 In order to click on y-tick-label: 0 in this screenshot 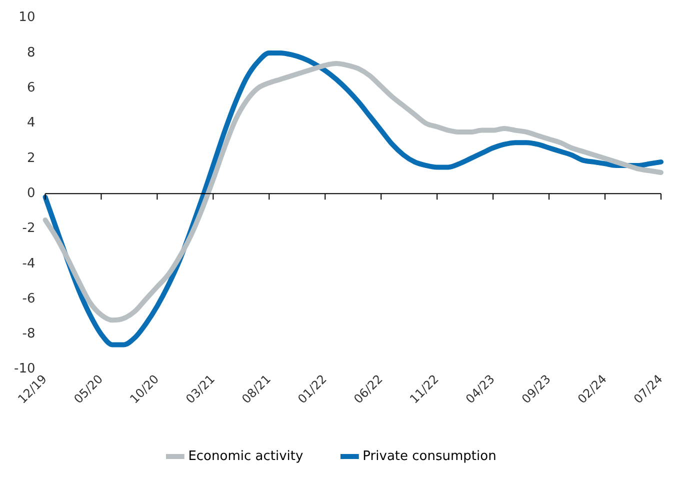, I will do `click(31, 193)`.